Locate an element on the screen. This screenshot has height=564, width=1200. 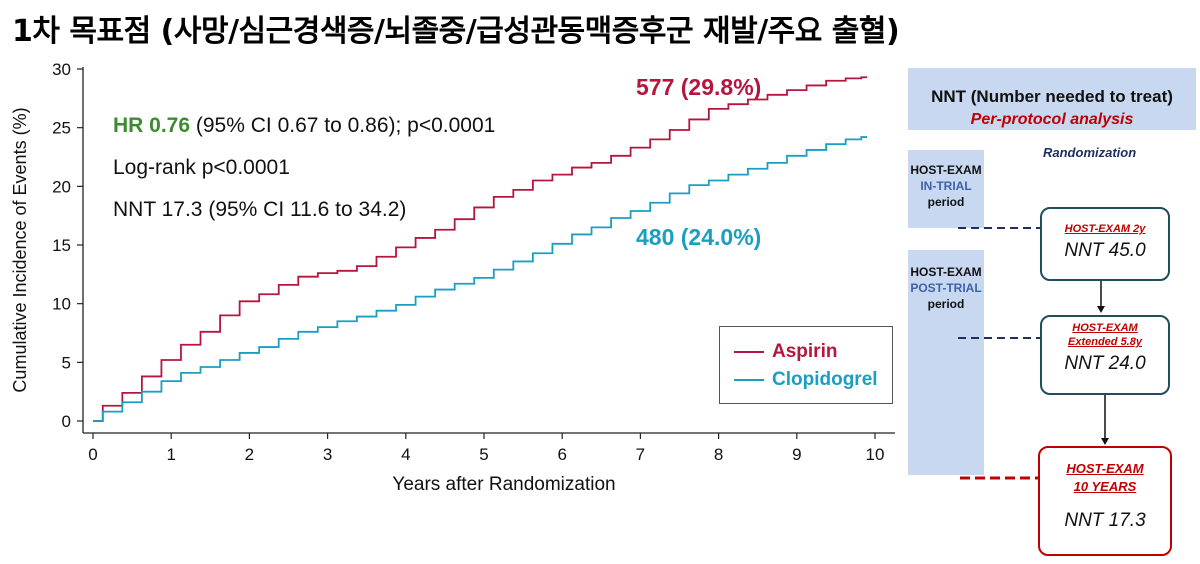
x-tick-label-9: 9 is located at coordinates (796, 454).